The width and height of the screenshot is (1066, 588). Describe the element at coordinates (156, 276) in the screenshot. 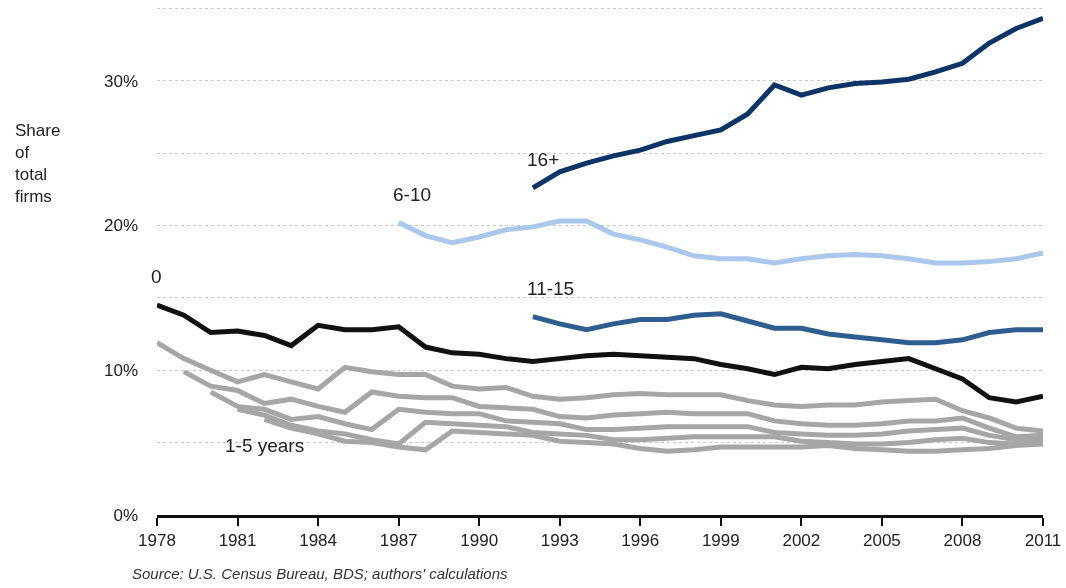

I see `series-label: 0` at that location.